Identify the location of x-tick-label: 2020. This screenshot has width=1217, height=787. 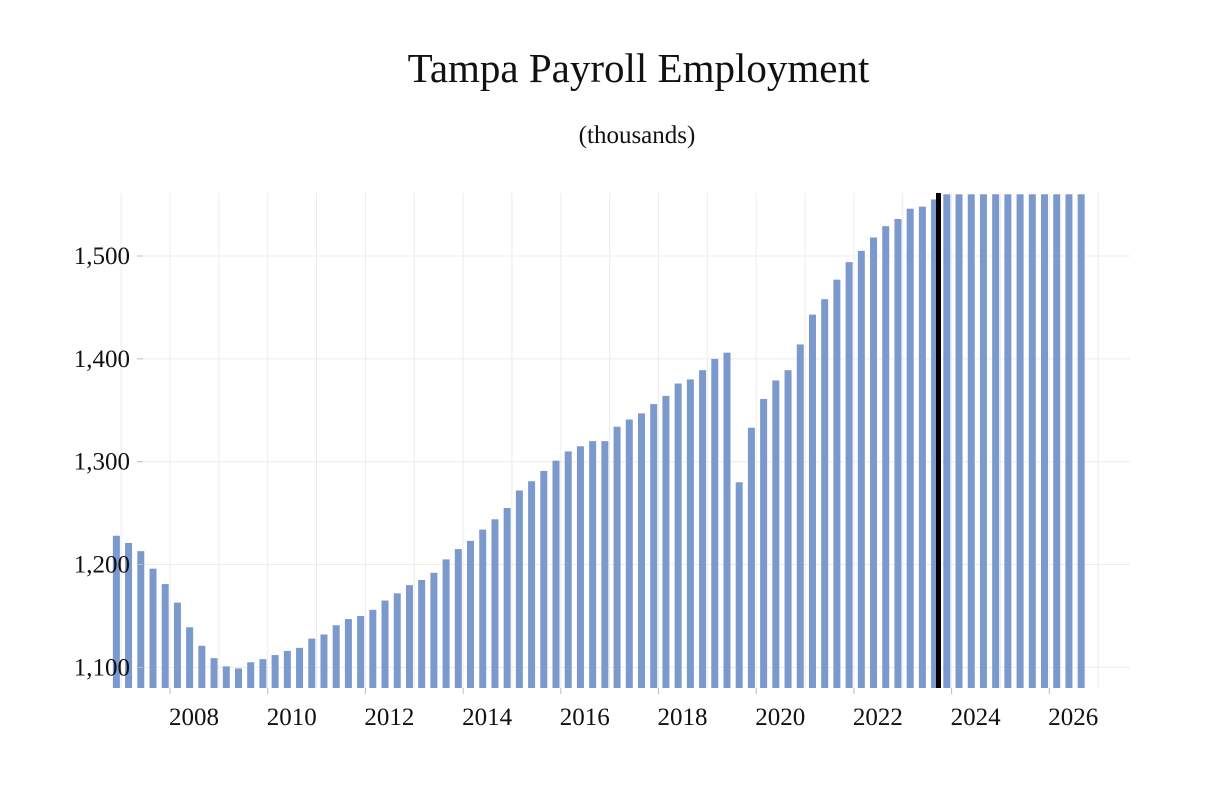
(780, 717).